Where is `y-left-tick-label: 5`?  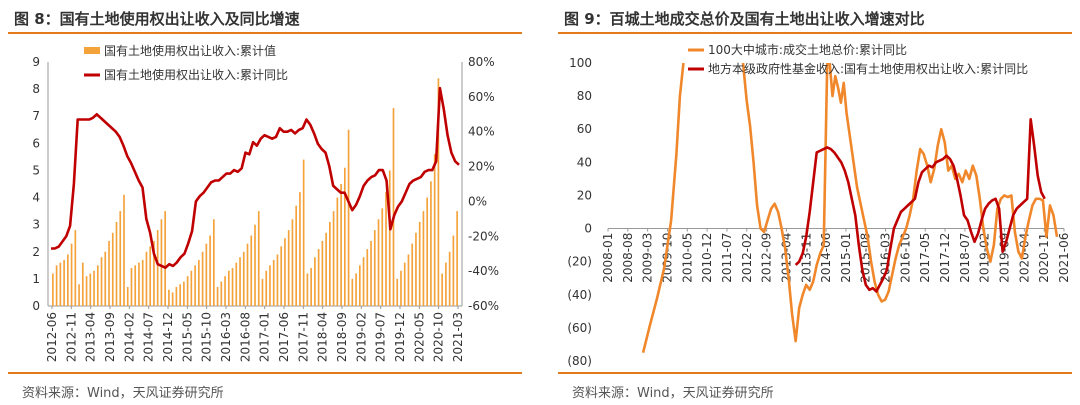
y-left-tick-label: 5 is located at coordinates (36, 170).